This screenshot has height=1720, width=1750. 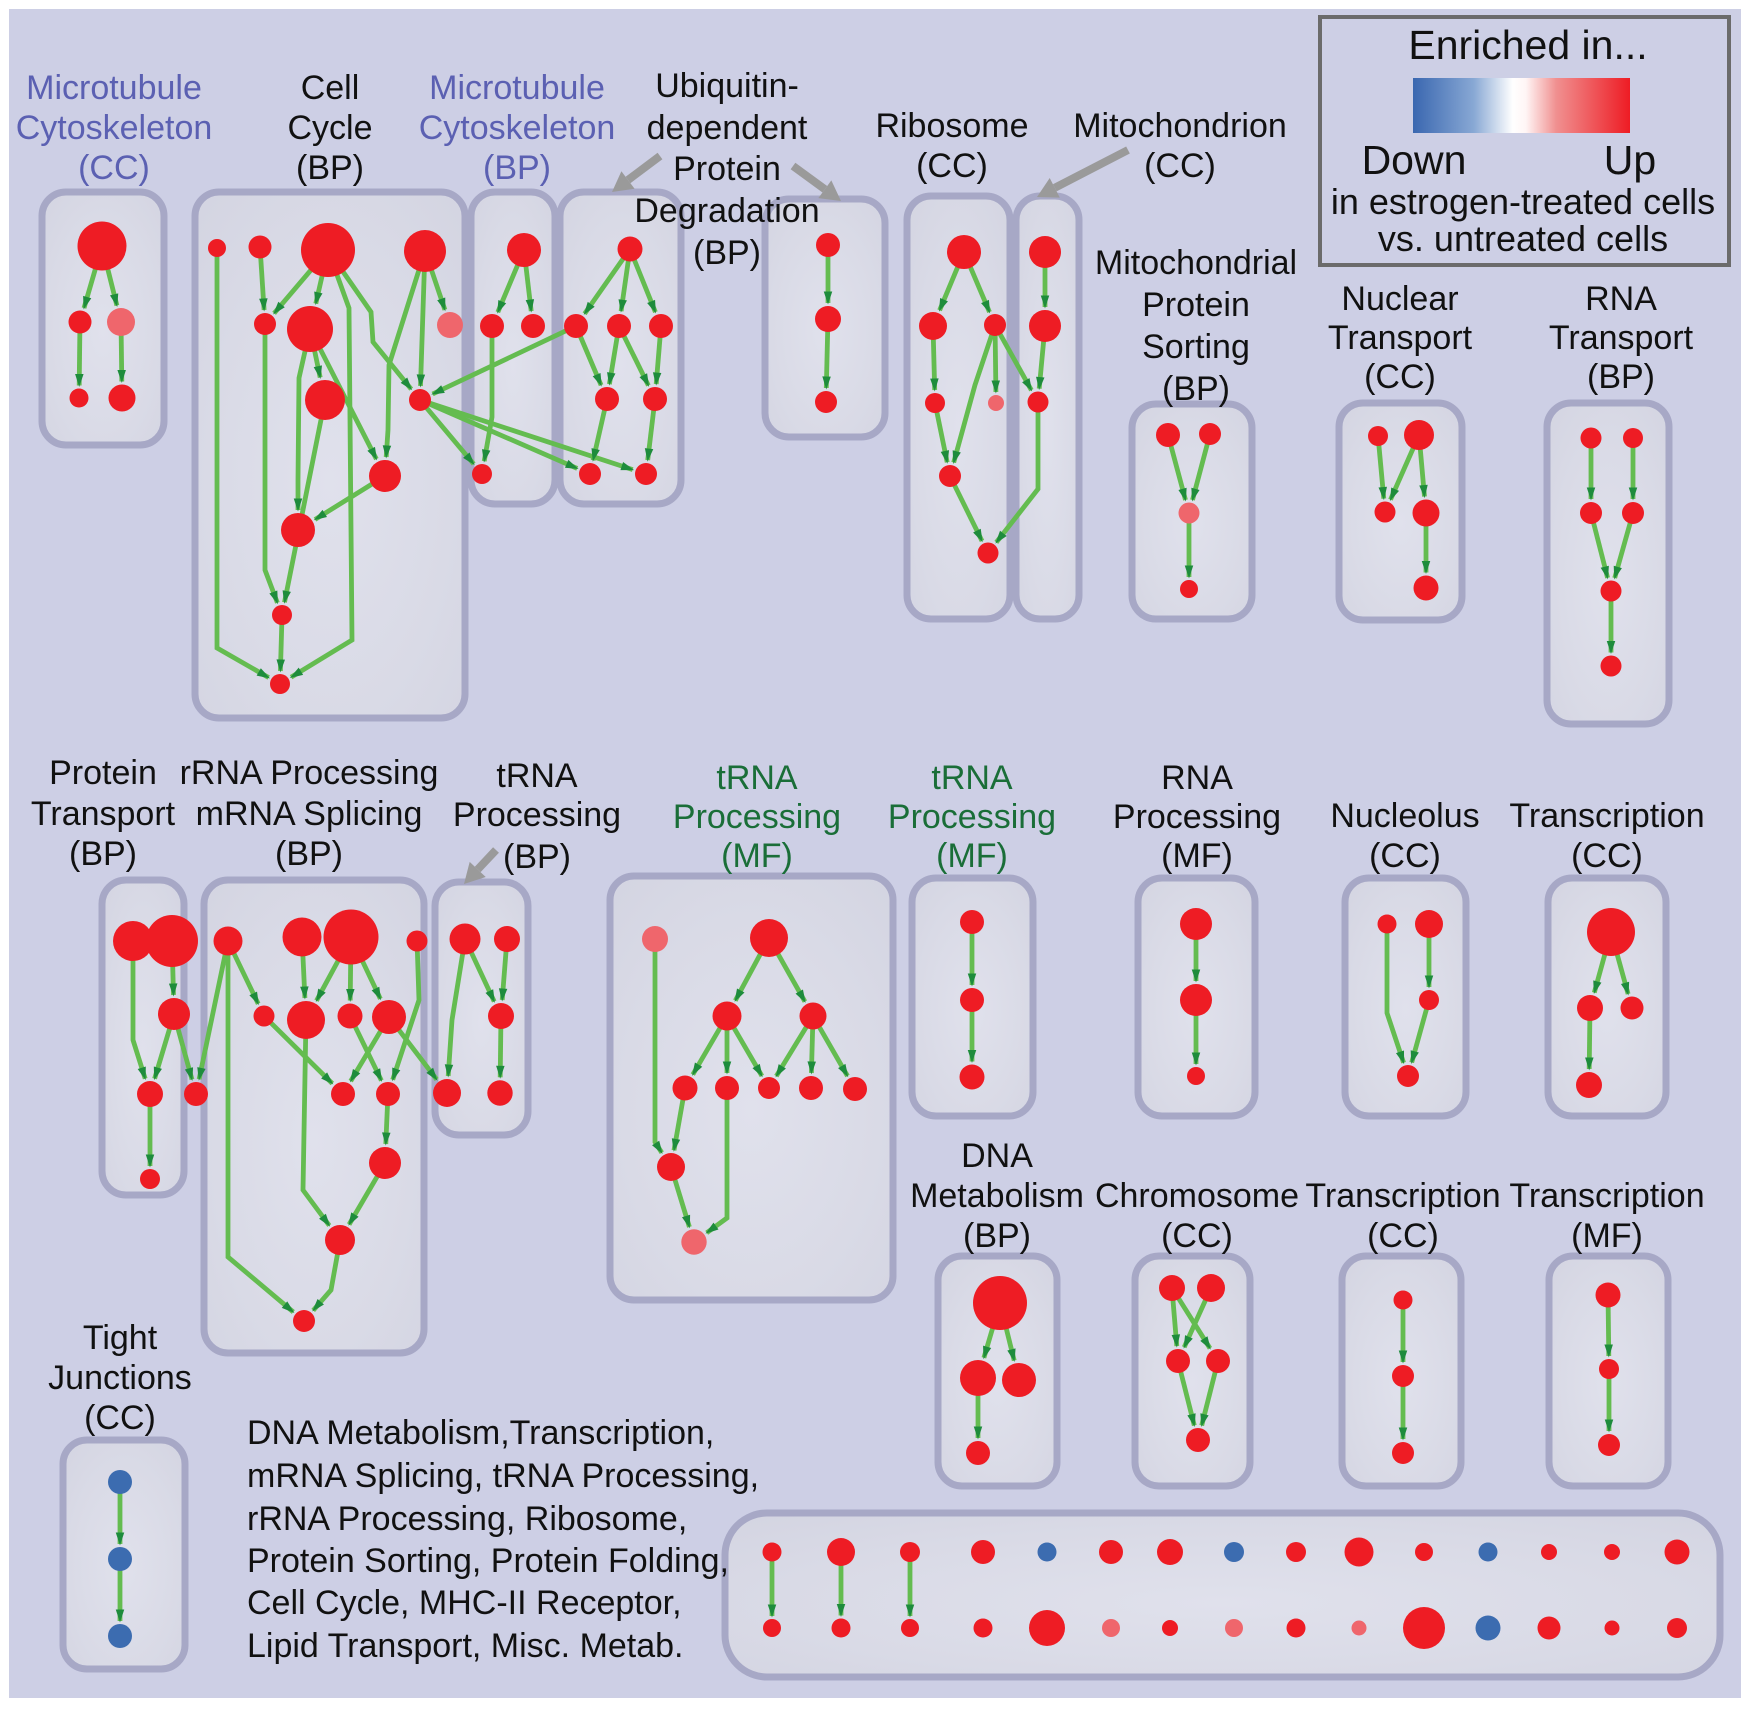 What do you see at coordinates (997, 1156) in the screenshot?
I see `svg-text: DNA` at bounding box center [997, 1156].